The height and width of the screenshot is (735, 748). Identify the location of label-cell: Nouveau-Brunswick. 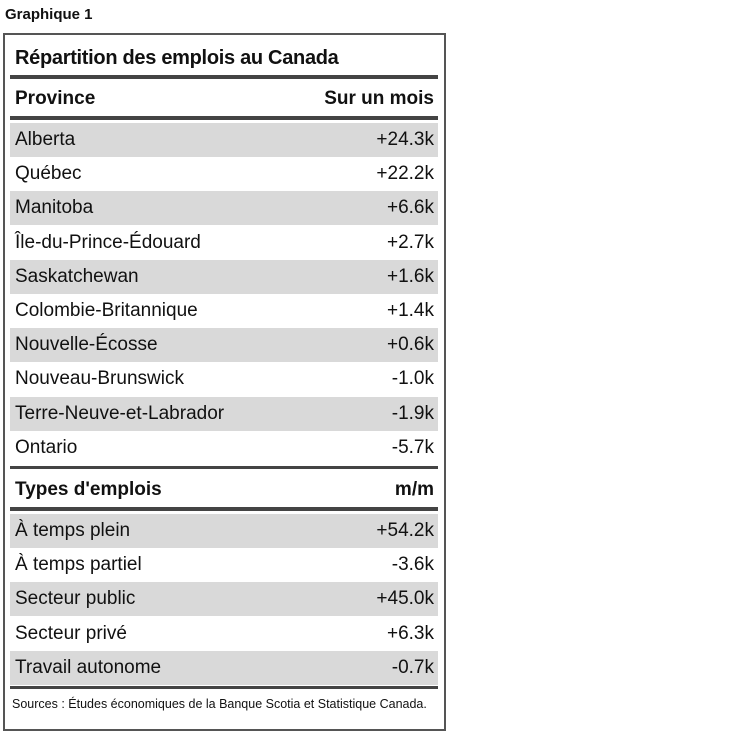
(99, 379).